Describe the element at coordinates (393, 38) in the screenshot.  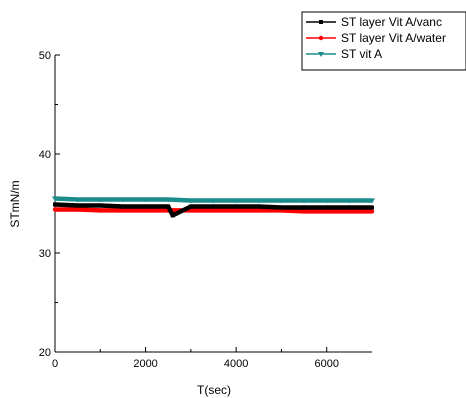
I see `legend-label: ST layer Vit A/water` at that location.